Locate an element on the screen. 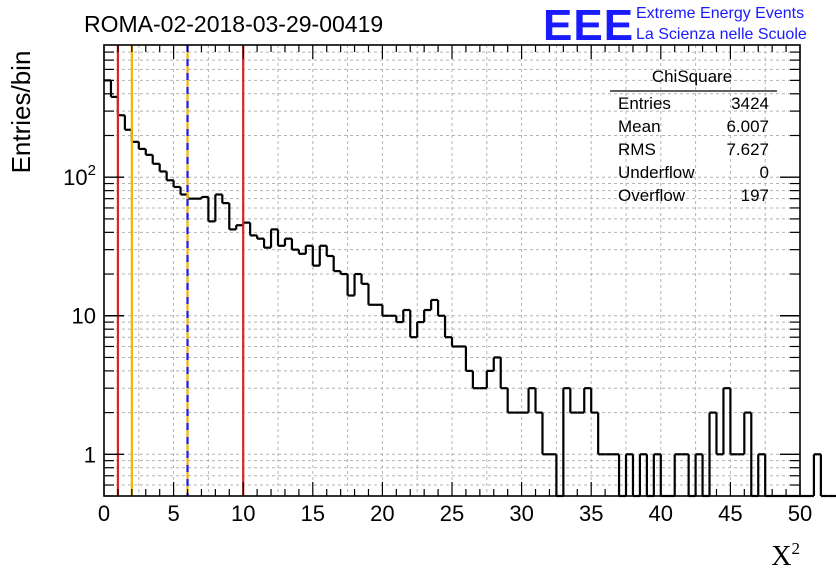 The height and width of the screenshot is (572, 836). y-tick-label-base: 10 is located at coordinates (75, 177).